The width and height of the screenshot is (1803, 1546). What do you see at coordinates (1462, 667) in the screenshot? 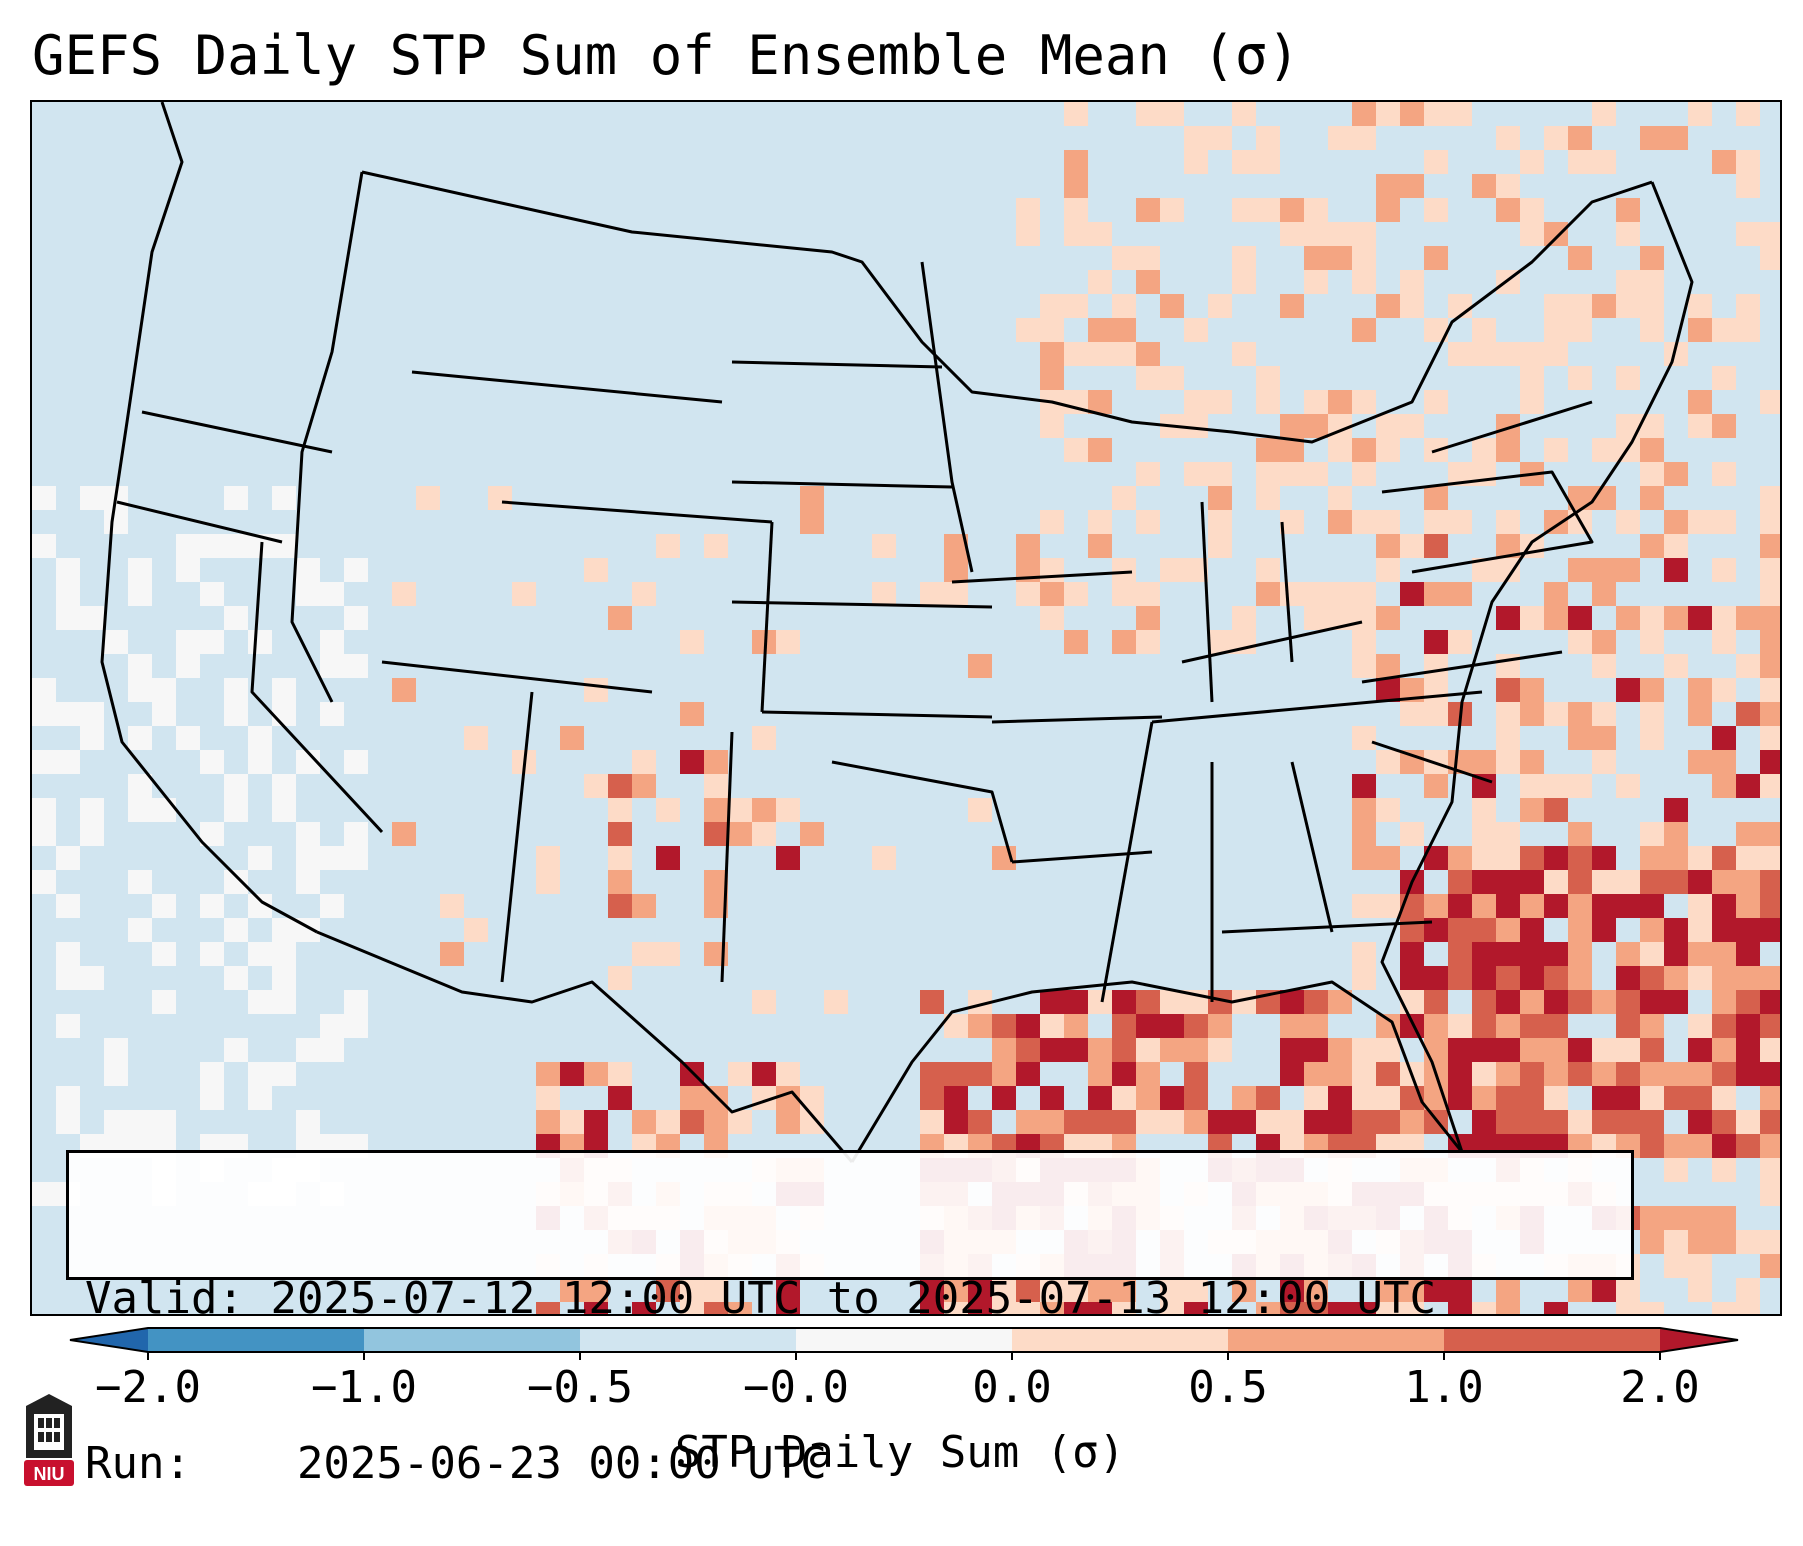
I see `state-line-va-nc` at bounding box center [1462, 667].